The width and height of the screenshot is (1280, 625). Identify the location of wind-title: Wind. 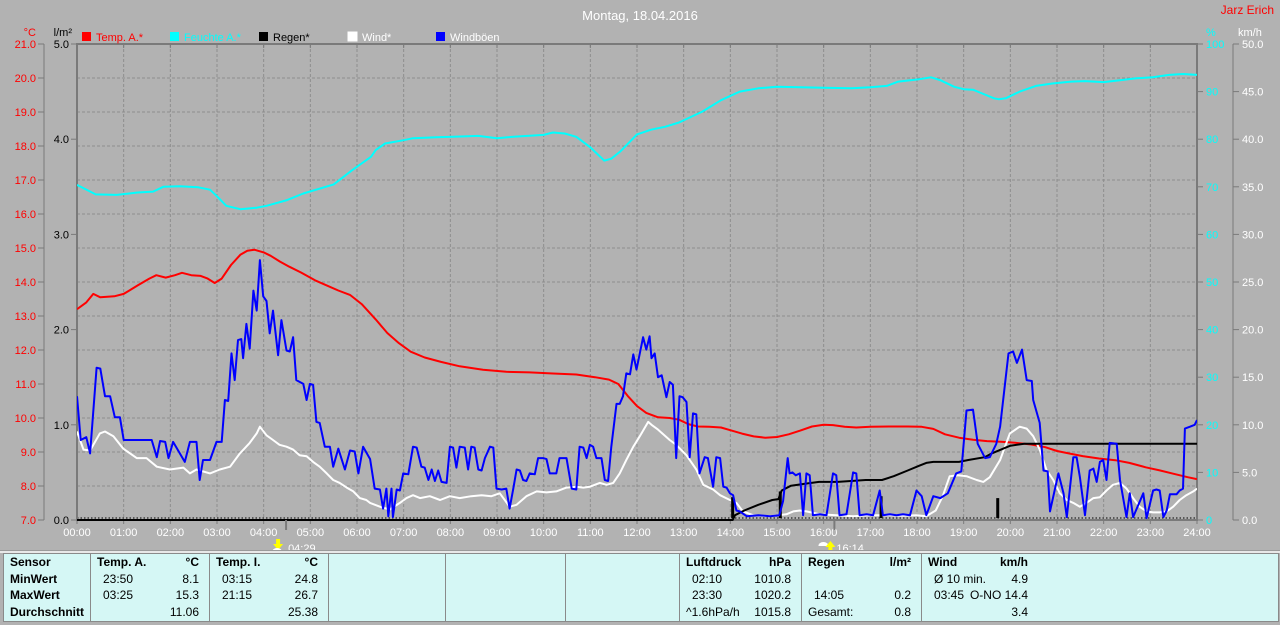
(943, 562).